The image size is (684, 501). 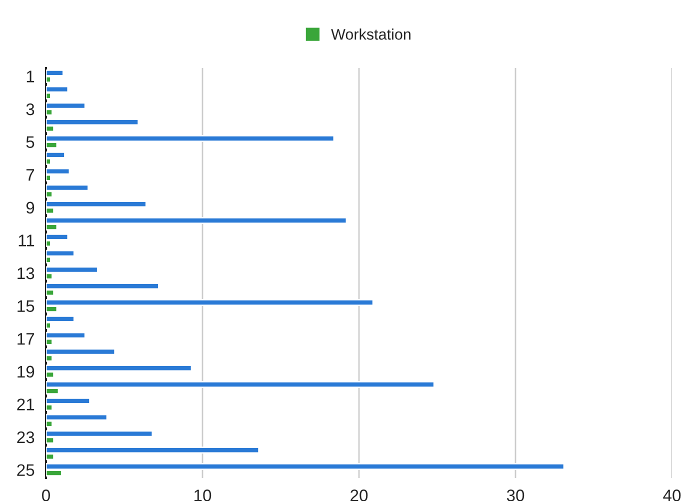 What do you see at coordinates (30, 142) in the screenshot?
I see `y-tick-label: 5` at bounding box center [30, 142].